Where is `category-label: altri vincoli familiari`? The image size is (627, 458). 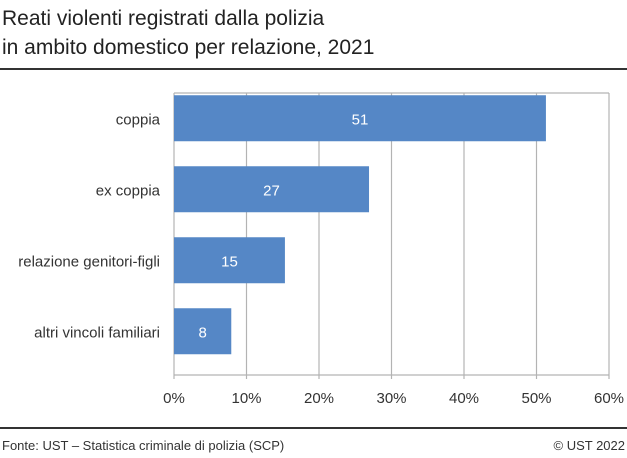
category-label: altri vincoli familiari is located at coordinates (97, 332).